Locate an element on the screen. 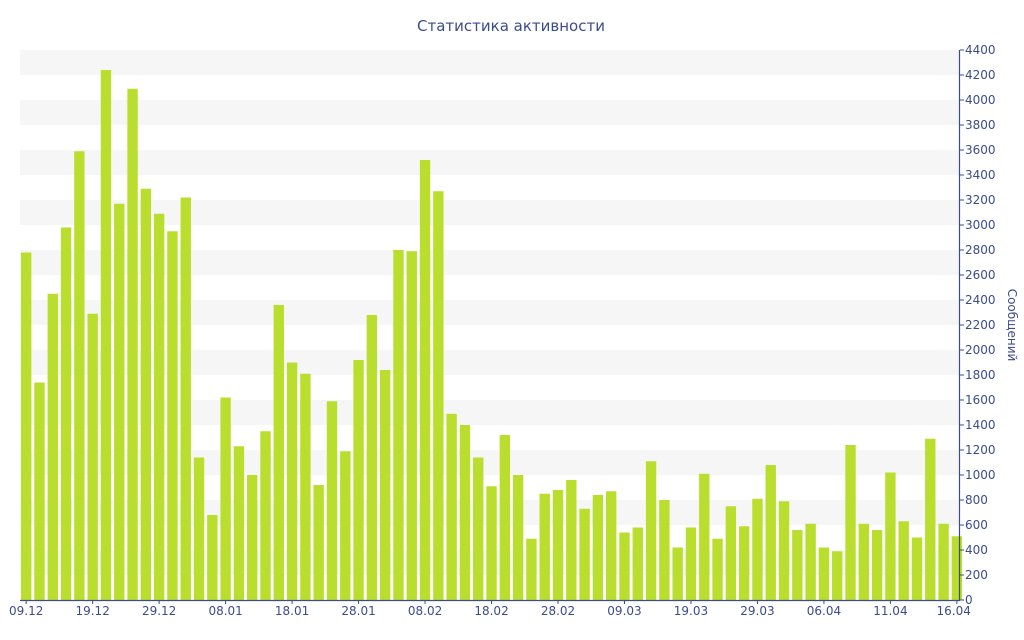 The width and height of the screenshot is (1024, 640). x-tick-label: 18.02 is located at coordinates (491, 611).